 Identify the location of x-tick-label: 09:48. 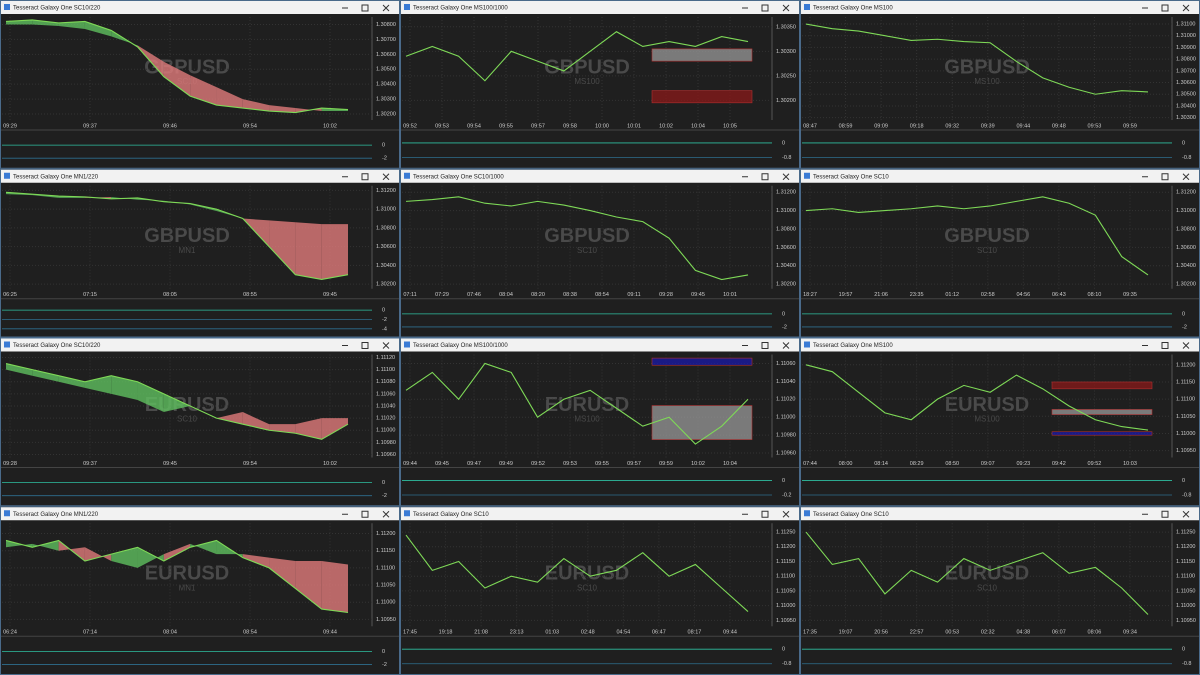
(1059, 126).